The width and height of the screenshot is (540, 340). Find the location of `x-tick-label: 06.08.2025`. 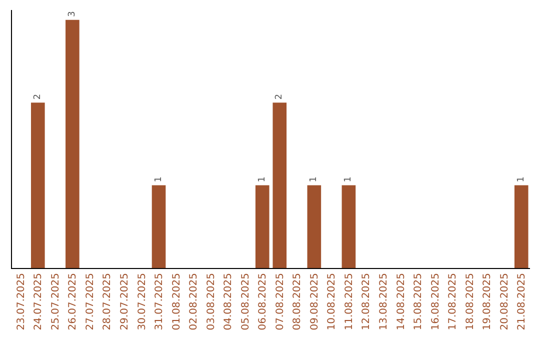

x-tick-label: 06.08.2025 is located at coordinates (263, 301).